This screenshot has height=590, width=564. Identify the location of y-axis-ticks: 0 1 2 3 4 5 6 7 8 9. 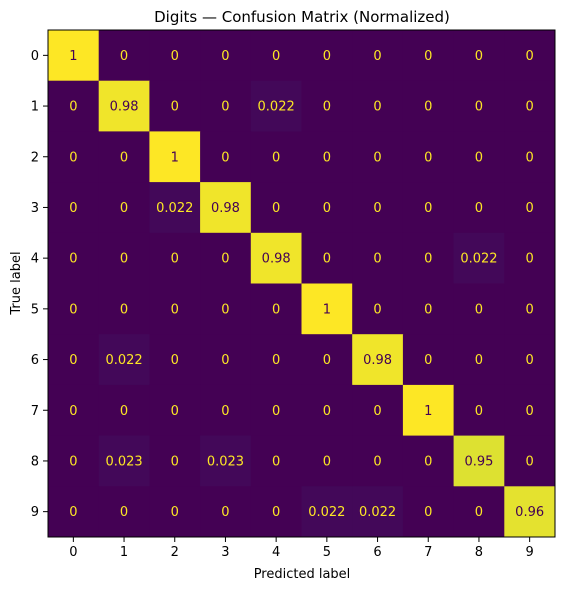
(39, 284).